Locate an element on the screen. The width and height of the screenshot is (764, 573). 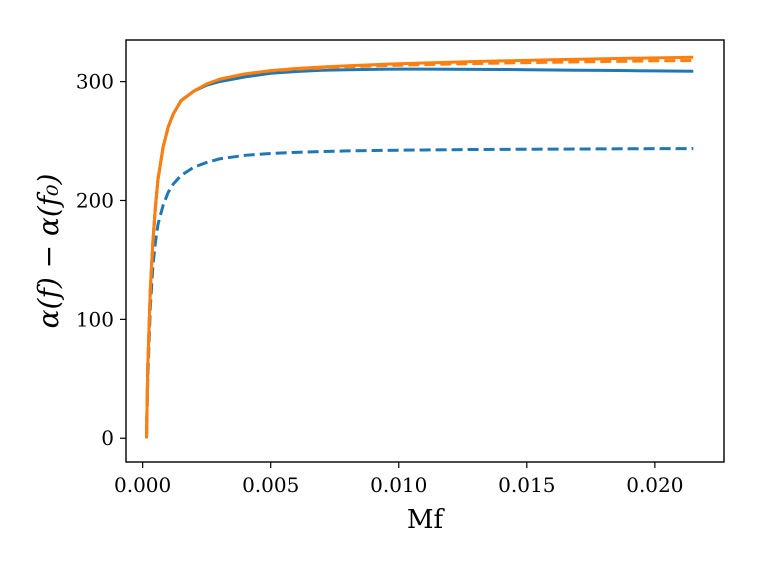
y-axis-ticks: 0 100 200 300 is located at coordinates (101, 260).